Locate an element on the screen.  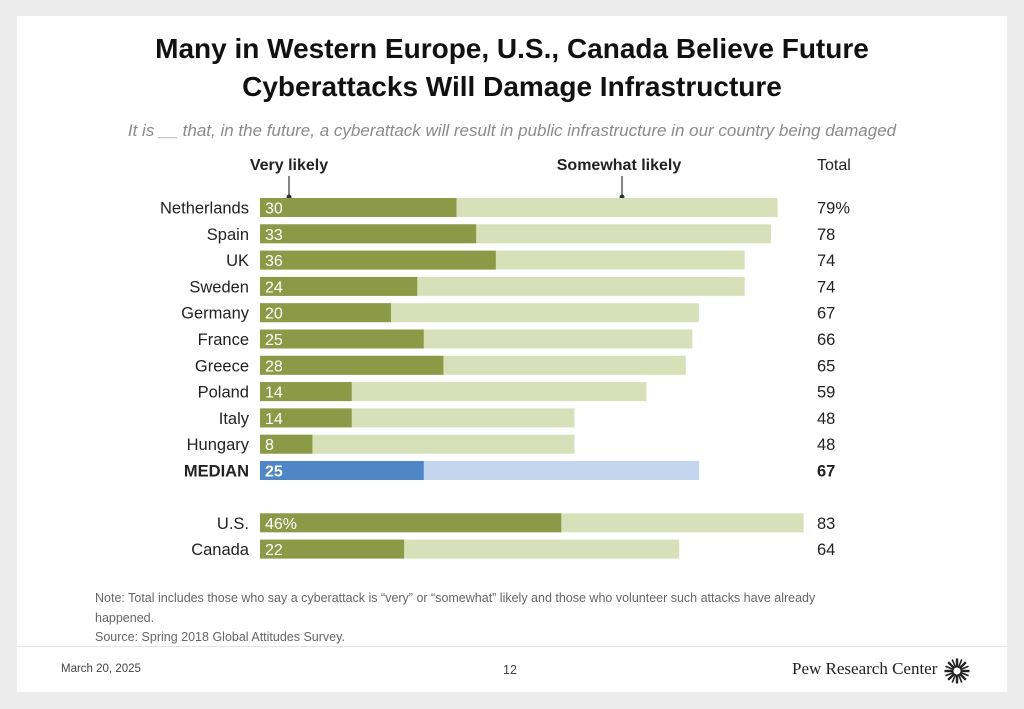
total-value-label: 83 is located at coordinates (826, 524).